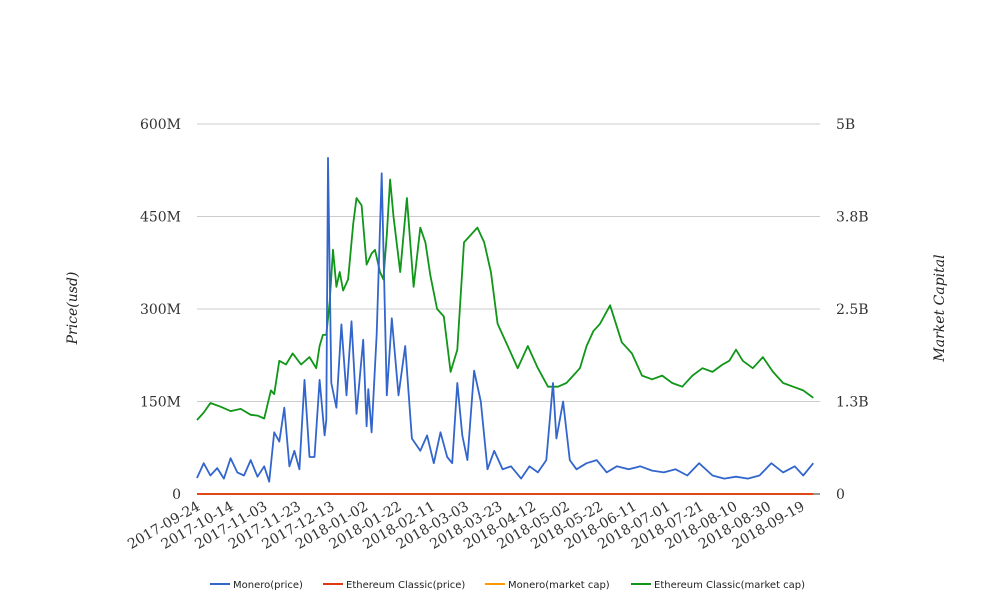 Image resolution: width=1008 pixels, height=616 pixels. Describe the element at coordinates (73, 309) in the screenshot. I see `y-axis-left-title: Price(usd)` at that location.